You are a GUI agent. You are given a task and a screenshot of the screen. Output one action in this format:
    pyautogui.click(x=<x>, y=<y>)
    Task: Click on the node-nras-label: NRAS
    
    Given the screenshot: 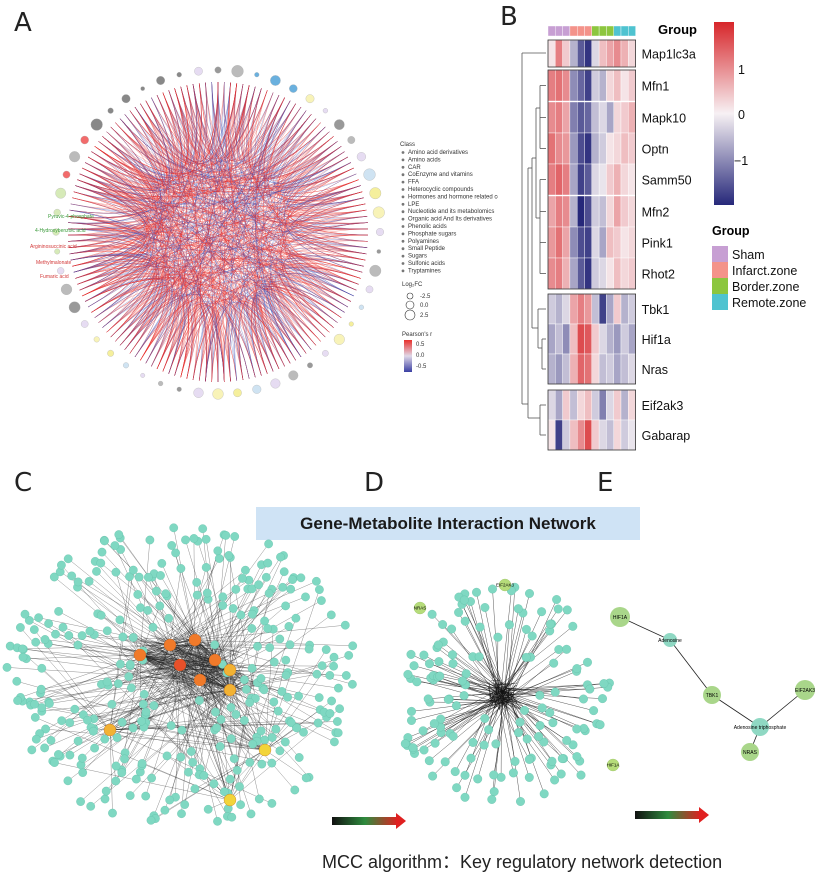 What is the action you would take?
    pyautogui.click(x=750, y=753)
    